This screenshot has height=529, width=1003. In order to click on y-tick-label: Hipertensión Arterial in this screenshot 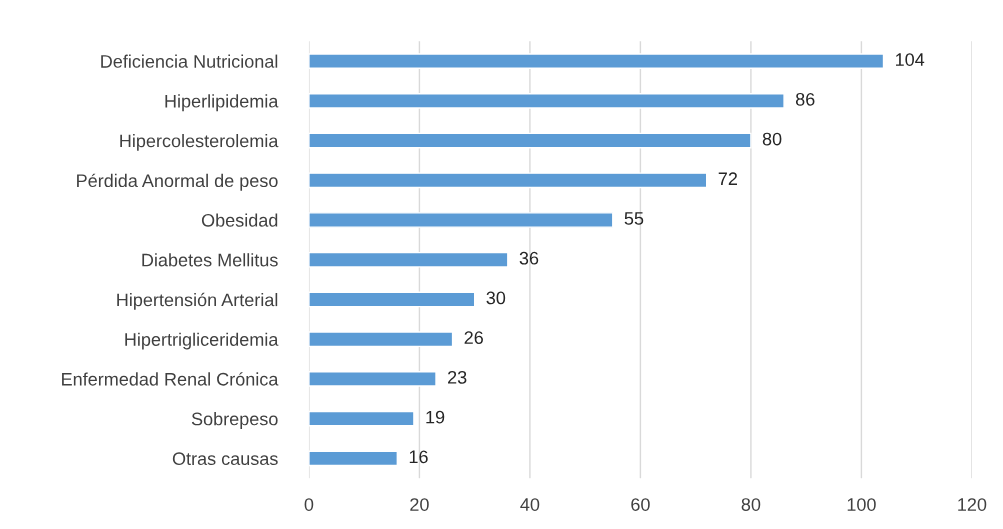, I will do `click(197, 301)`.